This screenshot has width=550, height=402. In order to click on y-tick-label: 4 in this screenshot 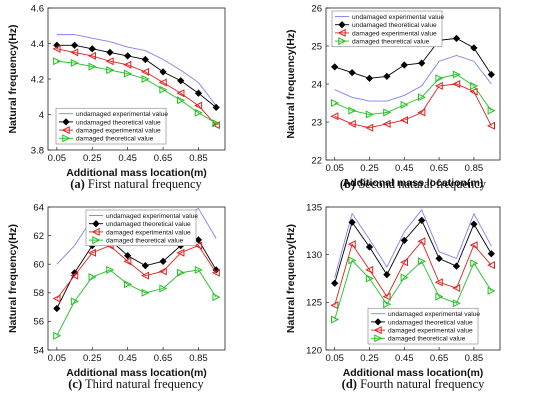, I will do `click(41, 115)`.